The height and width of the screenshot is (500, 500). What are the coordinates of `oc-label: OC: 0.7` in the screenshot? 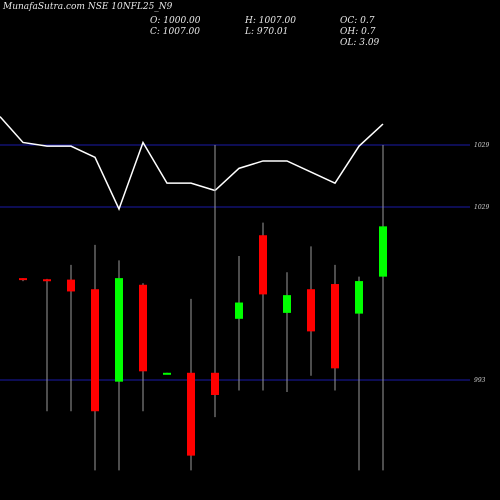 It's located at (357, 21).